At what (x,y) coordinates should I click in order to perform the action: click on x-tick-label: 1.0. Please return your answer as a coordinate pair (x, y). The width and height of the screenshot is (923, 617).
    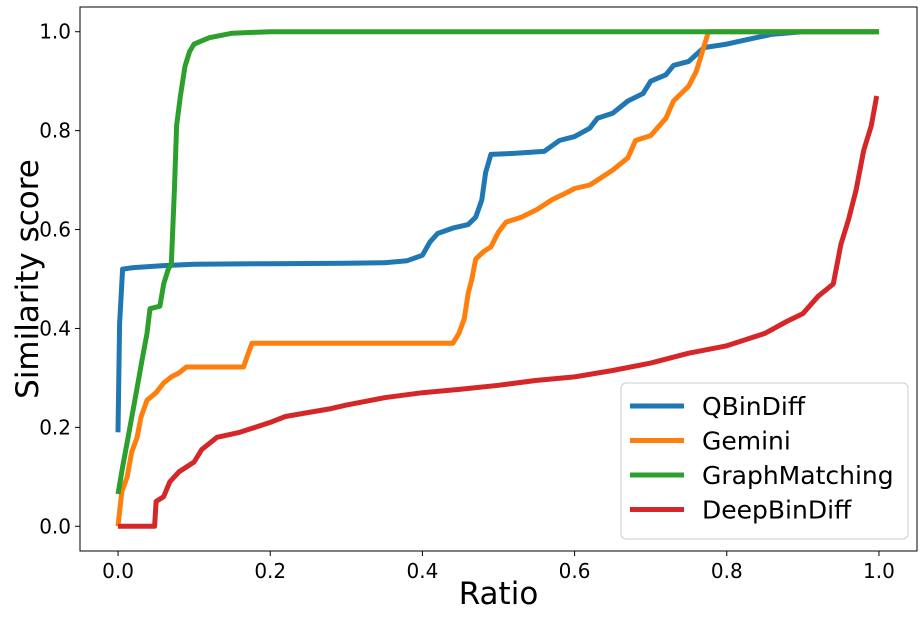
    Looking at the image, I should click on (879, 571).